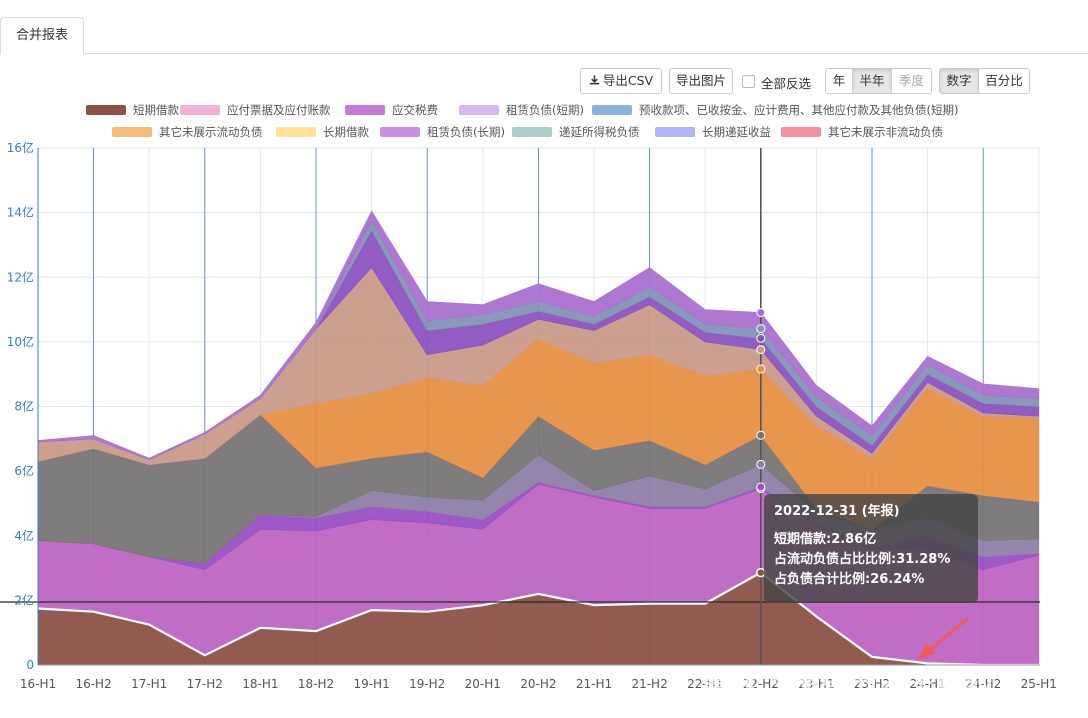 This screenshot has width=1088, height=718. I want to click on legend-item: 应付票据及应付账款, so click(255, 110).